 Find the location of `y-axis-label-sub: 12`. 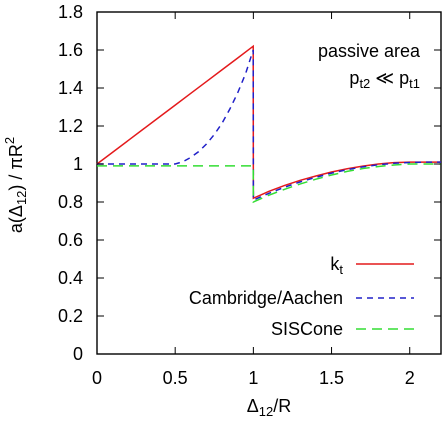

y-axis-label-sub: 12 is located at coordinates (21, 198).